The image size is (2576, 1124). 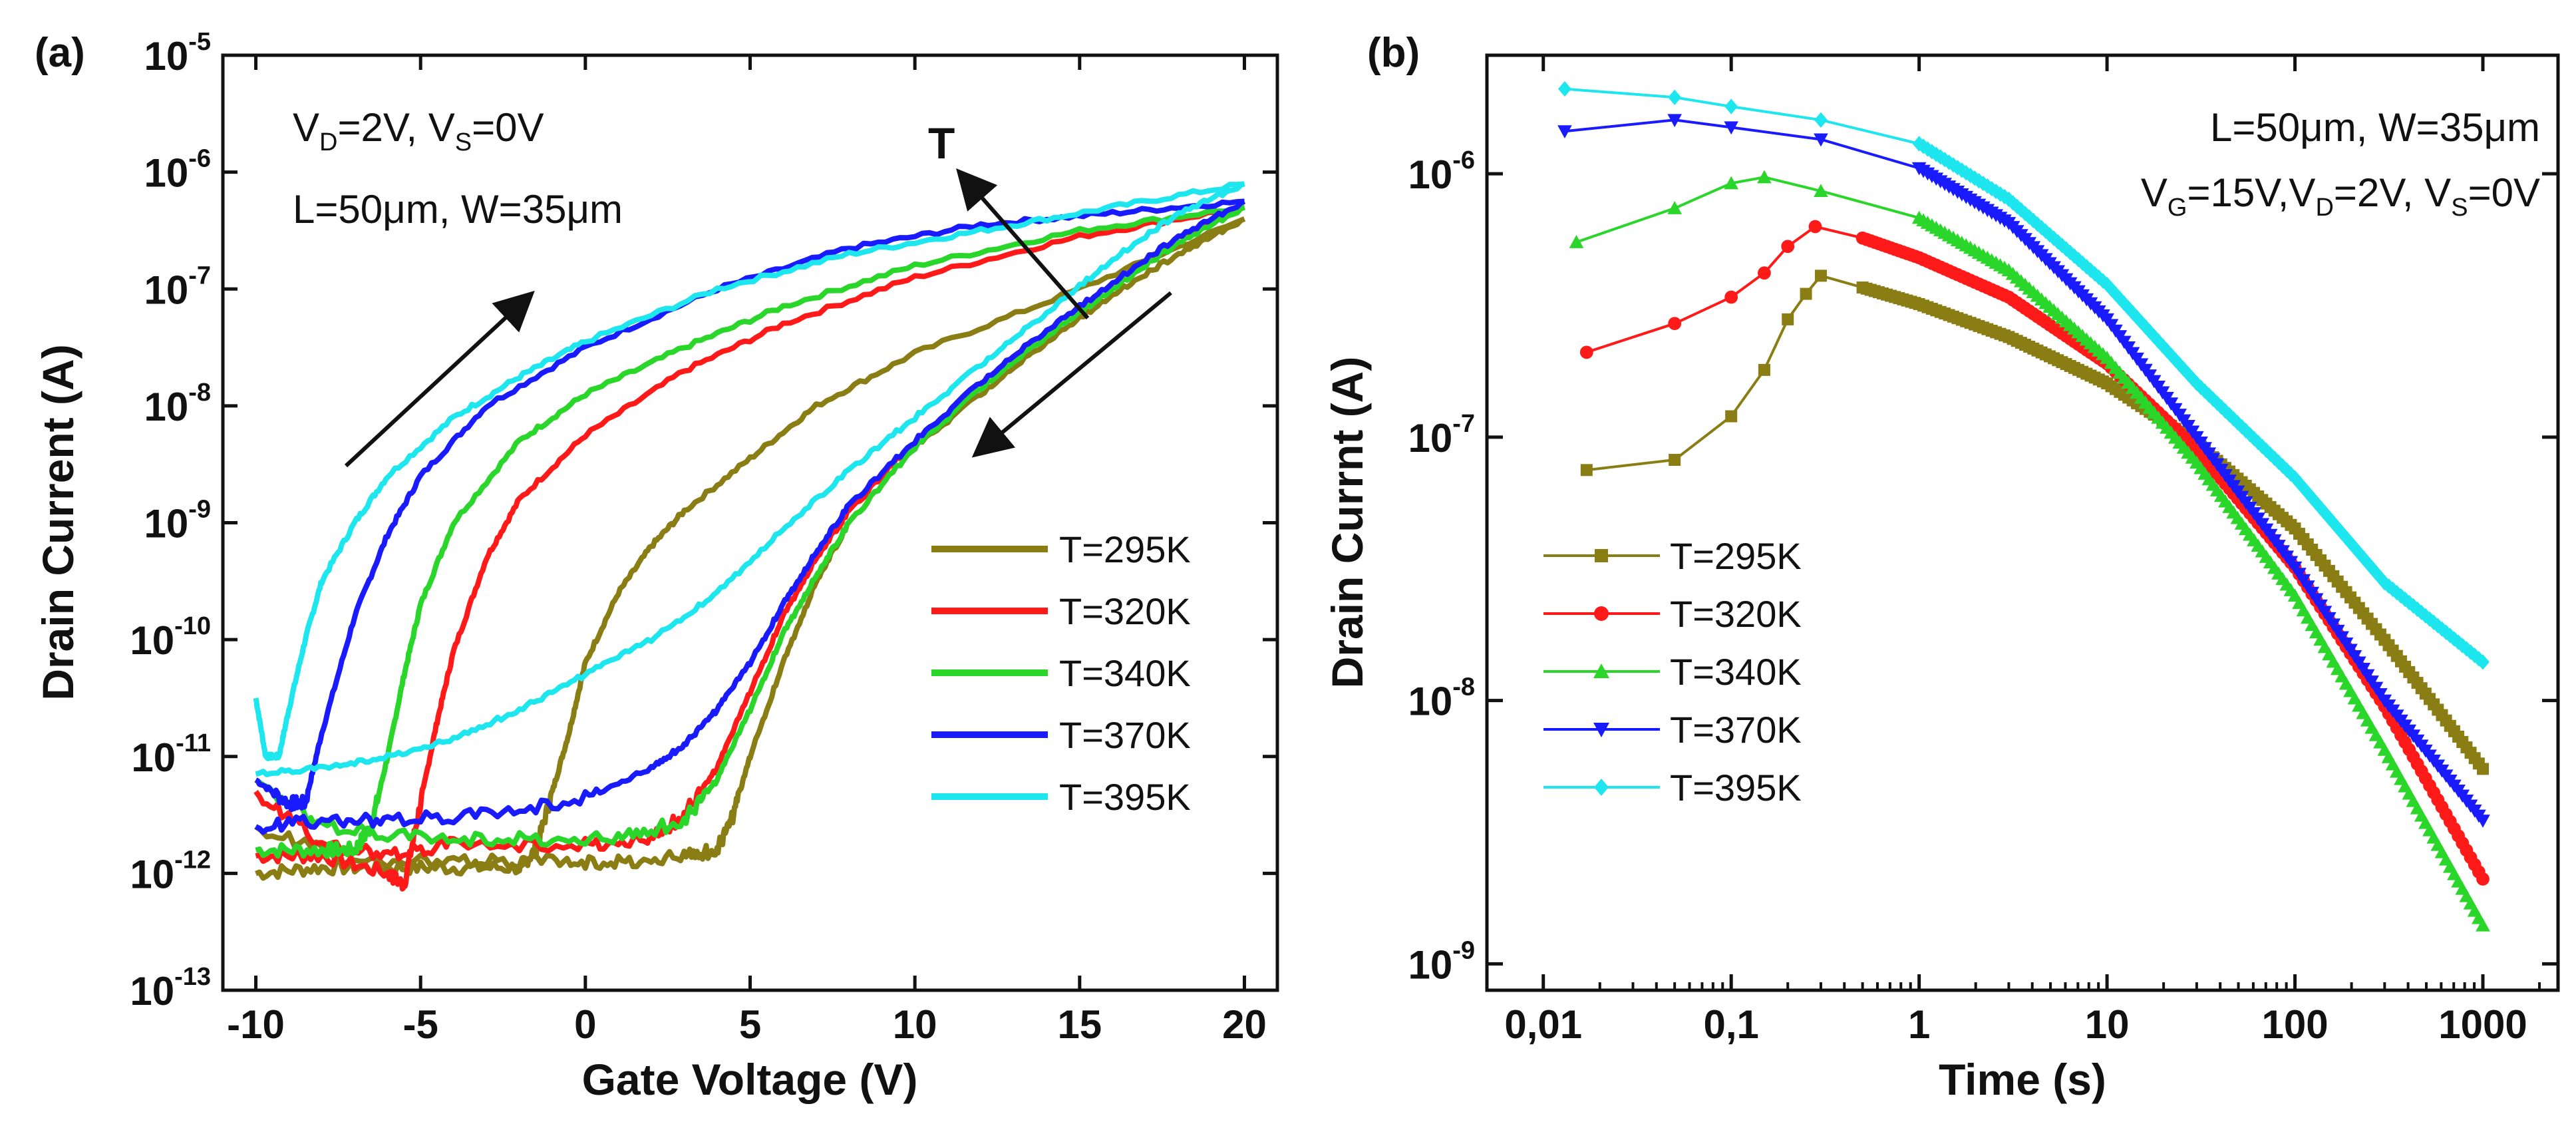 I want to click on panel-a-legend-label: T=295K, so click(x=1125, y=549).